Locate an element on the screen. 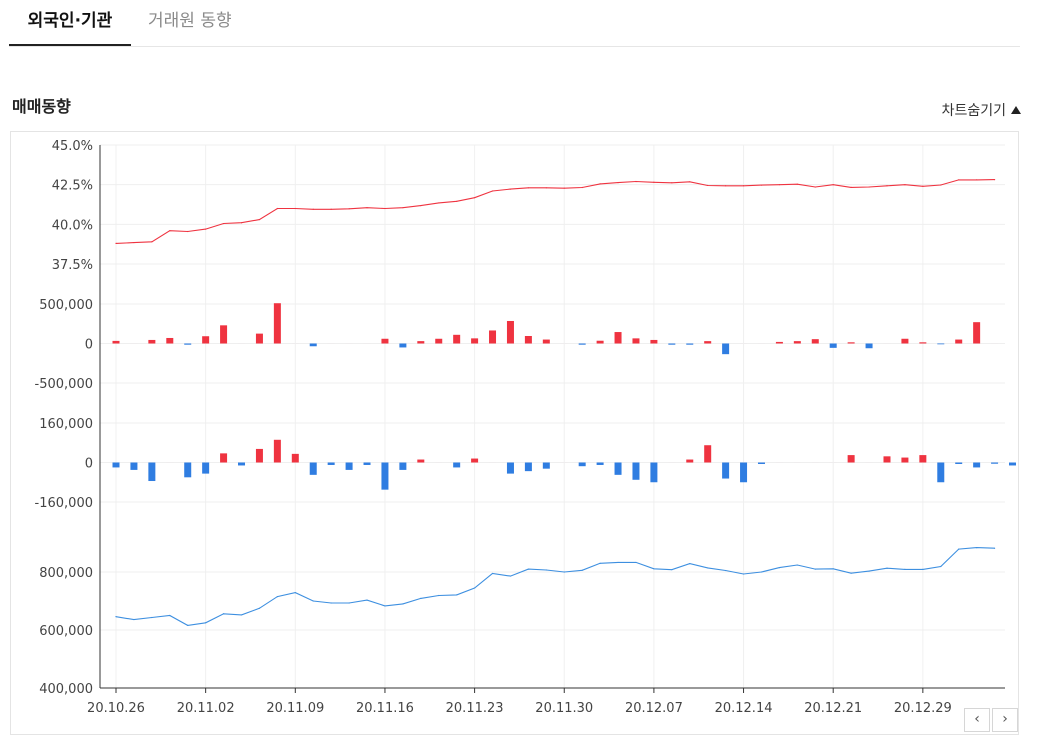 The image size is (1041, 745). section-title: 매매동향 is located at coordinates (41, 106).